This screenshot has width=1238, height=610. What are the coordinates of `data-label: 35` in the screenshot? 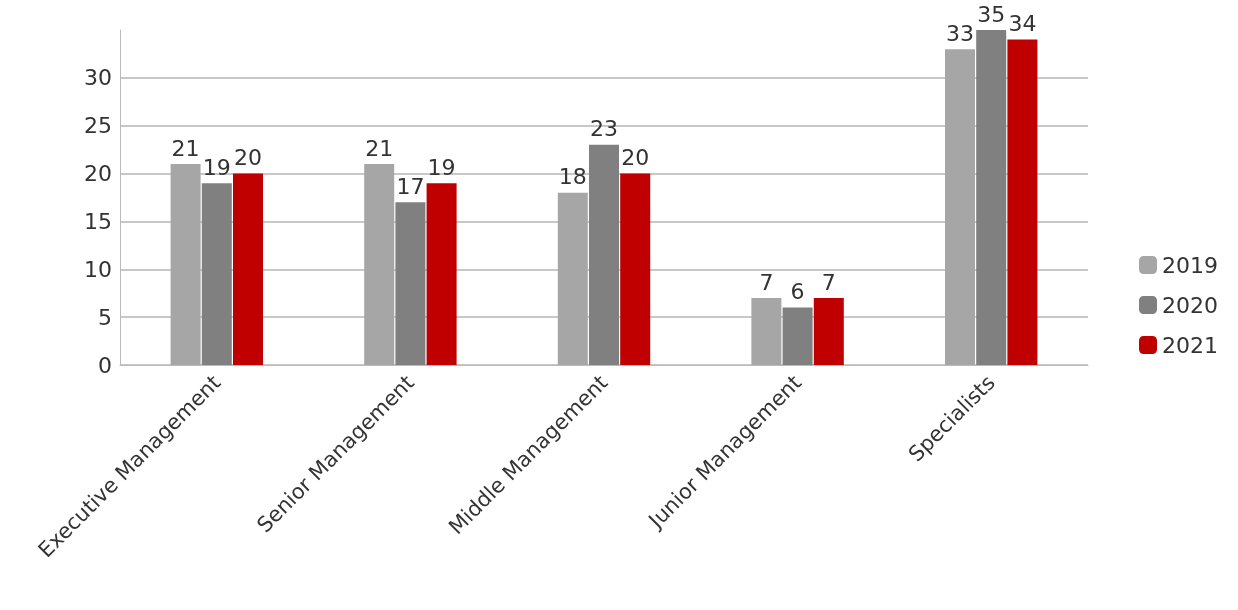 It's located at (991, 14).